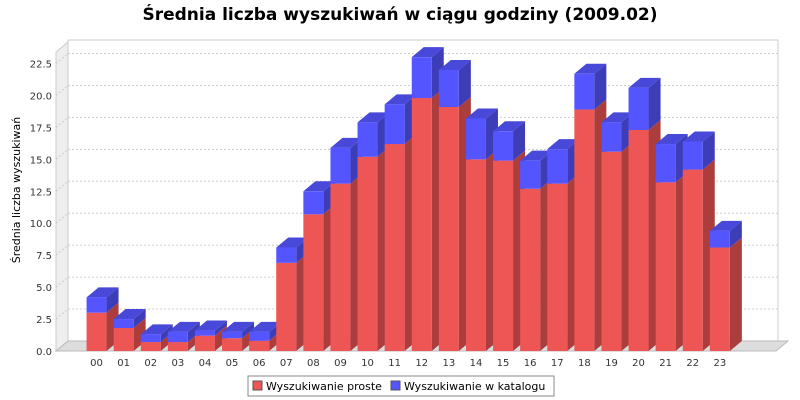 This screenshot has width=800, height=400. What do you see at coordinates (719, 299) in the screenshot?
I see `bar-23-proste` at bounding box center [719, 299].